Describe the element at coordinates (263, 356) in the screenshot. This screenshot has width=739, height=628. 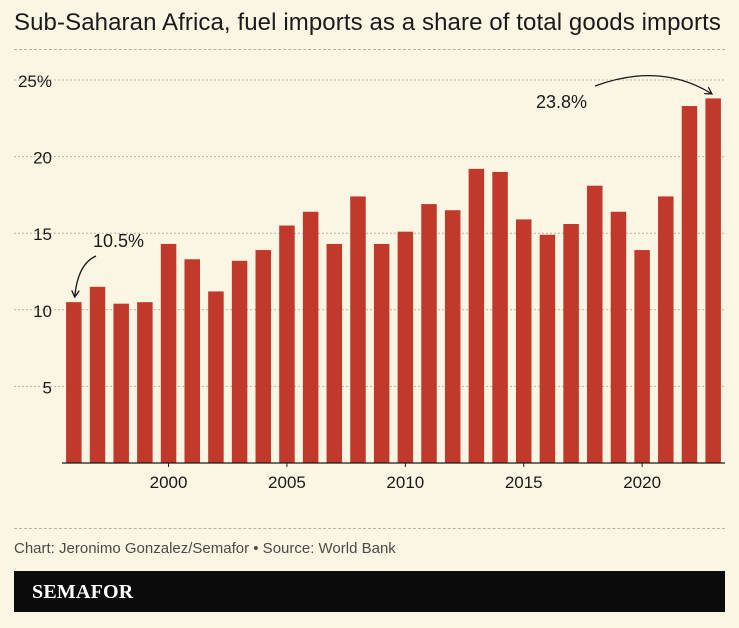
I see `bar-2004` at that location.